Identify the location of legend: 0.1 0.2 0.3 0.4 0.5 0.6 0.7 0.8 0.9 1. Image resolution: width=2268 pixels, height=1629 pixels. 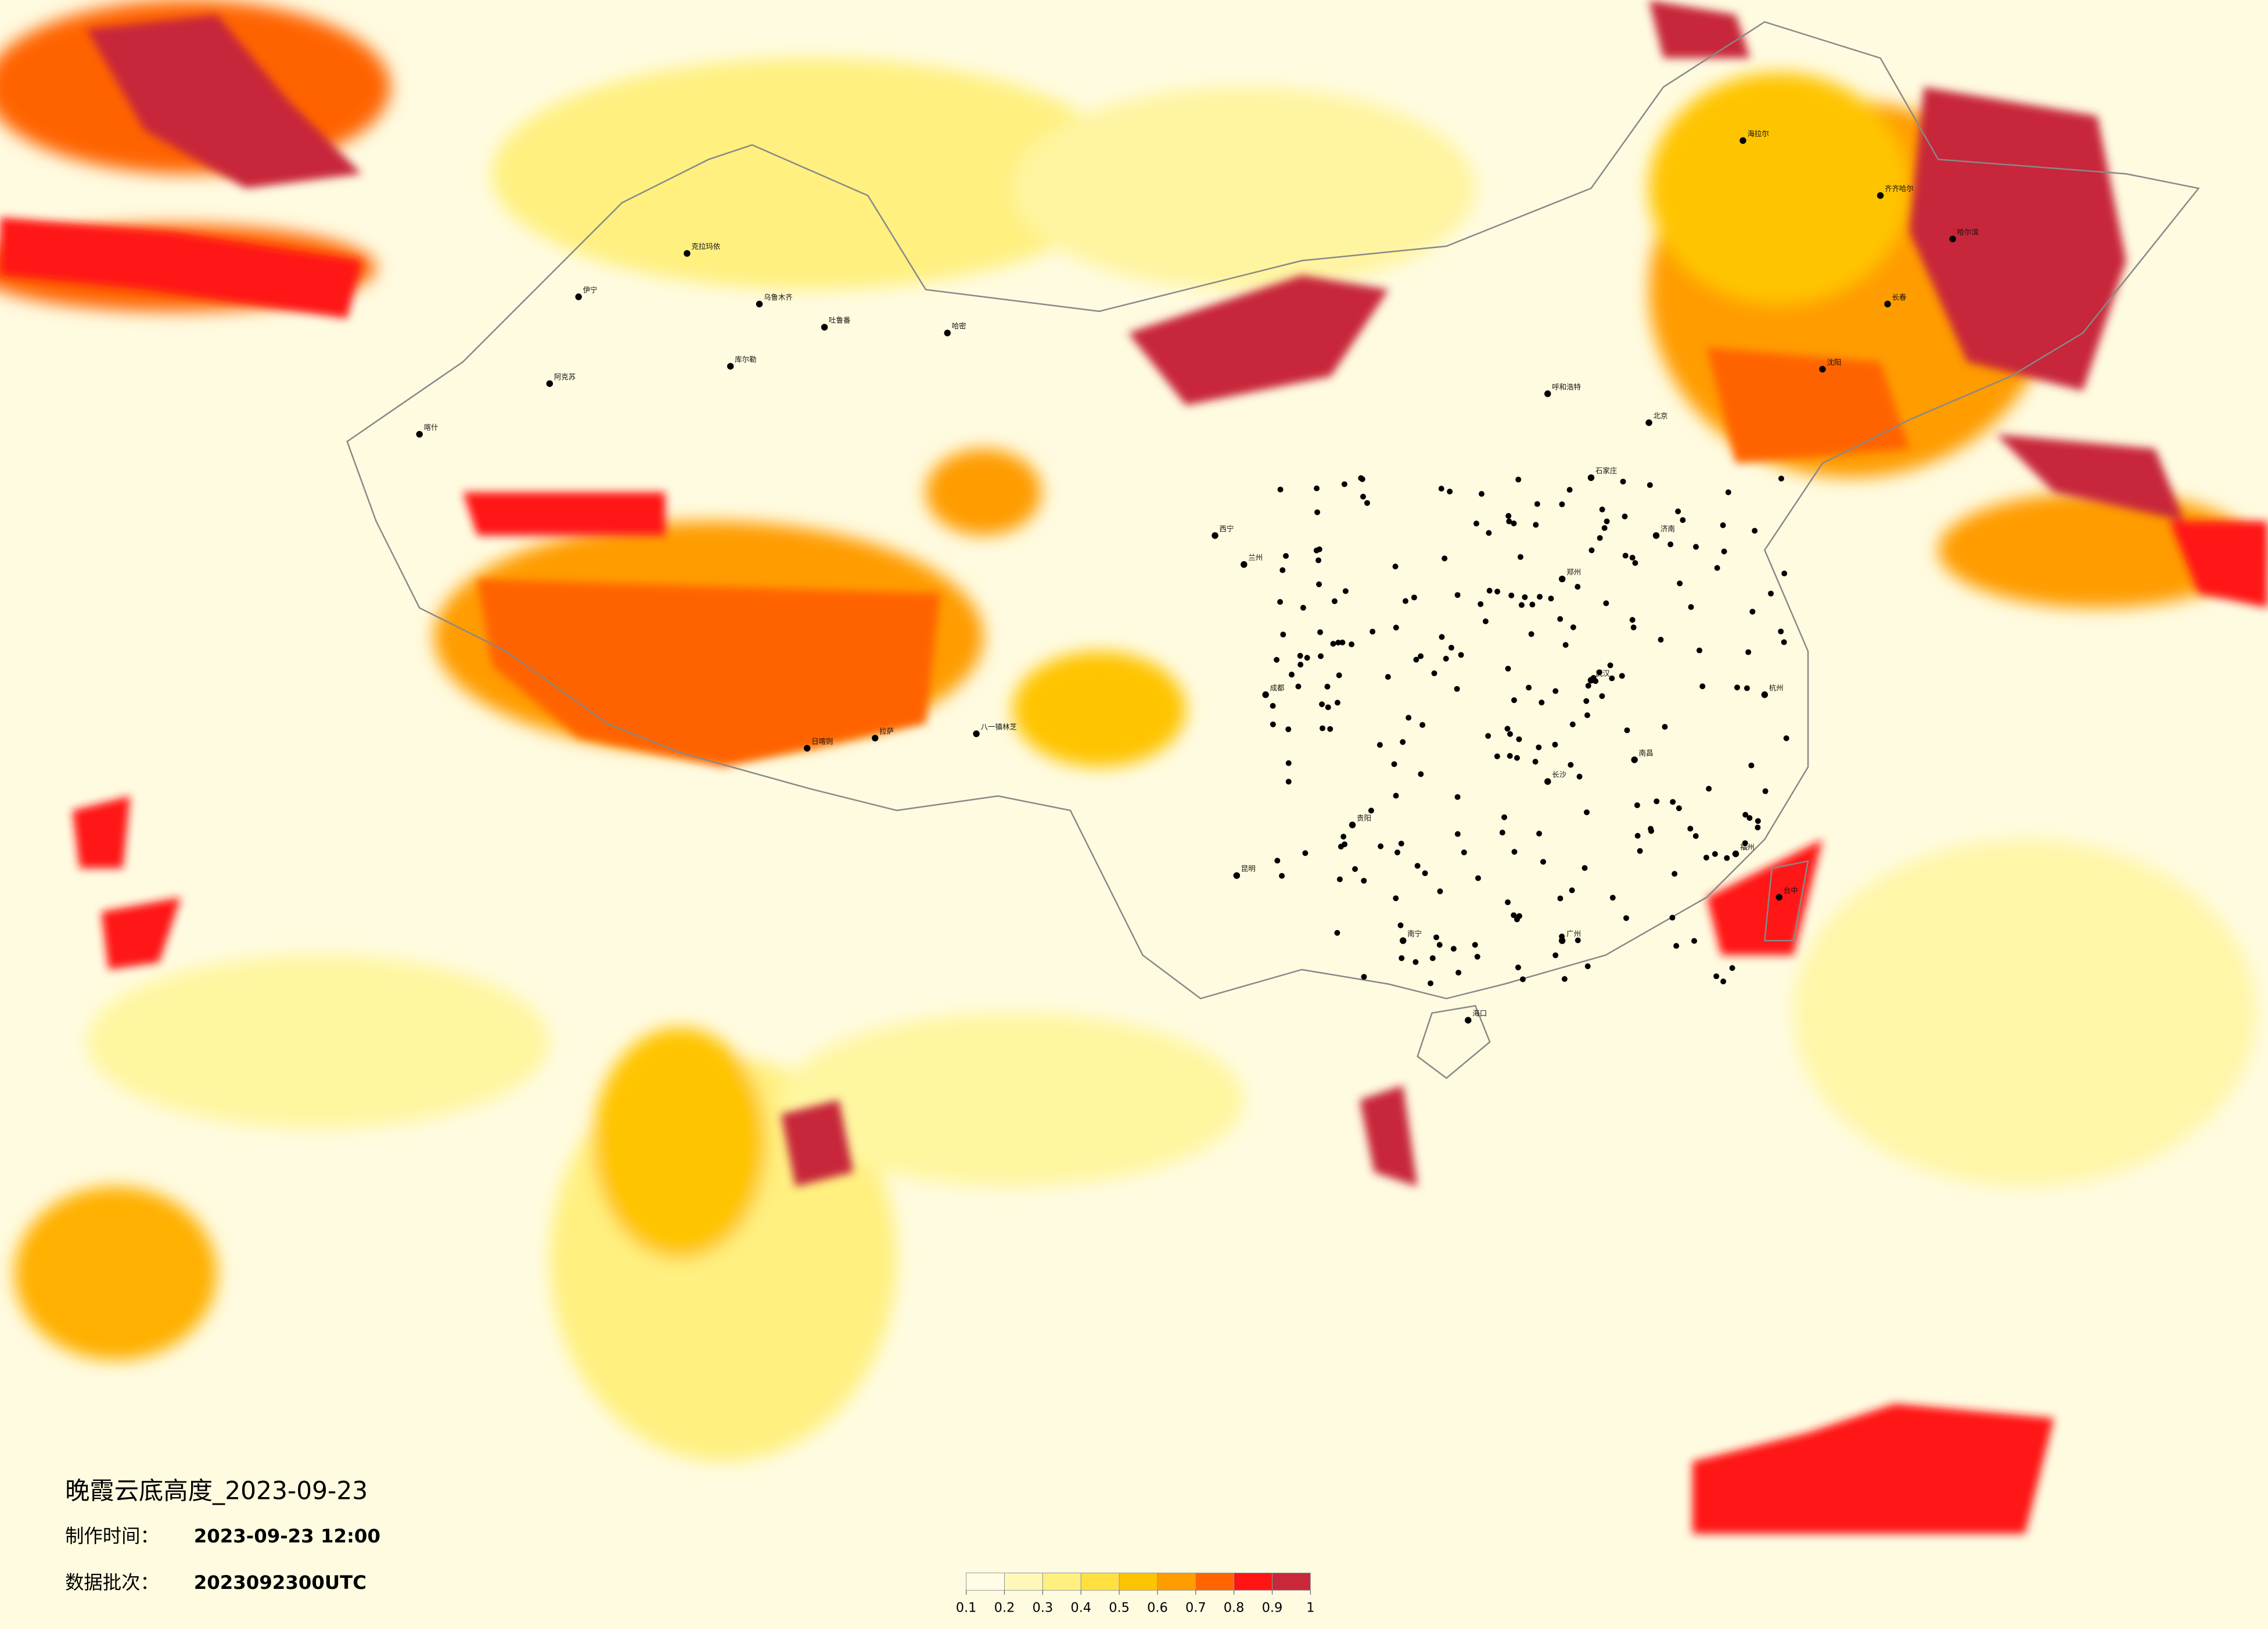
(1135, 1594).